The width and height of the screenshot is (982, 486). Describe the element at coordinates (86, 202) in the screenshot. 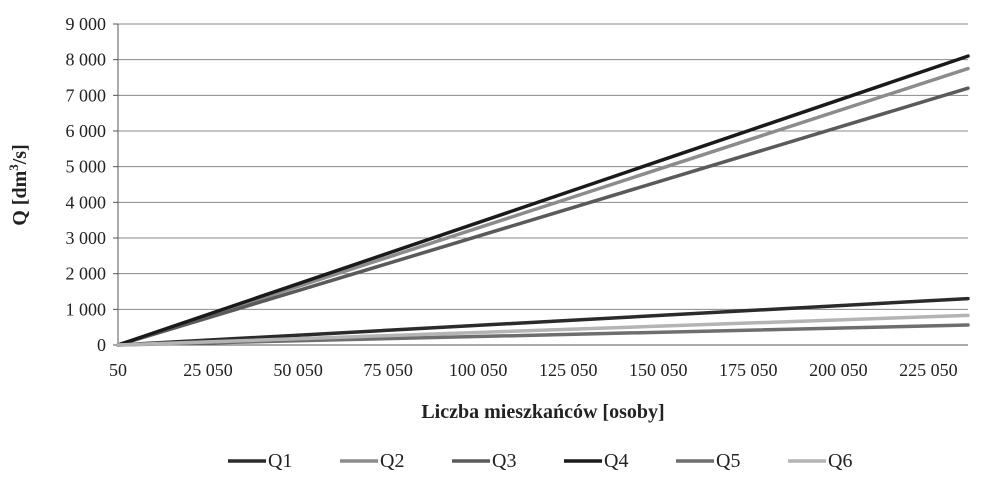

I see `y-tick-label: 4 000` at that location.